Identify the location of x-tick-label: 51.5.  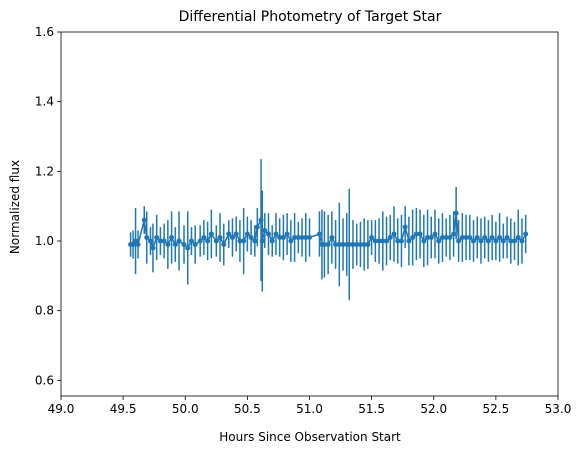
(371, 409).